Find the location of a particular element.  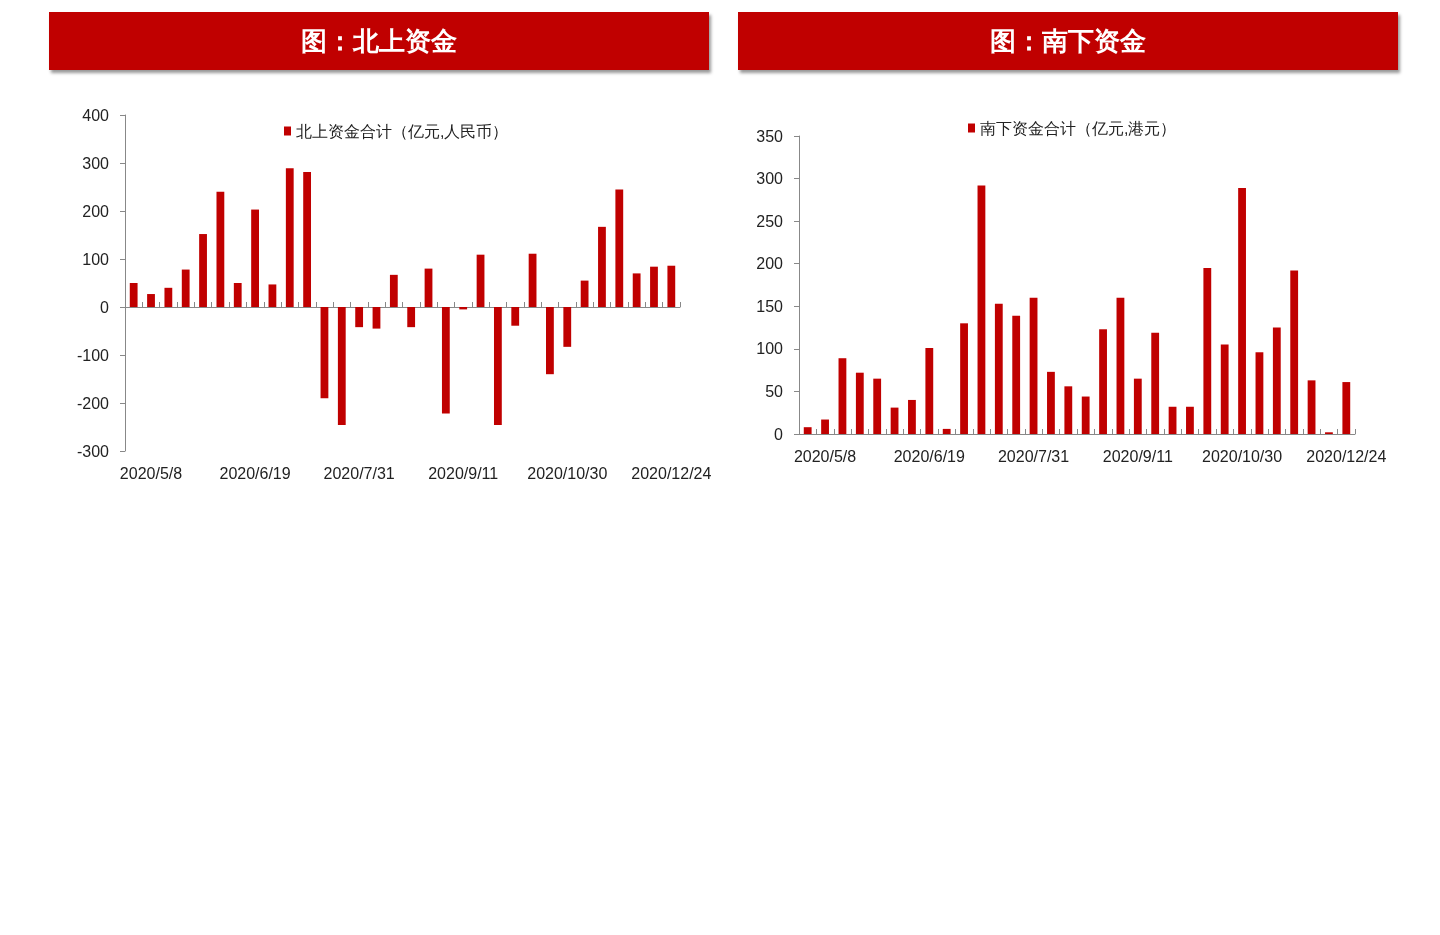

y-tick-label: 150 is located at coordinates (770, 306).